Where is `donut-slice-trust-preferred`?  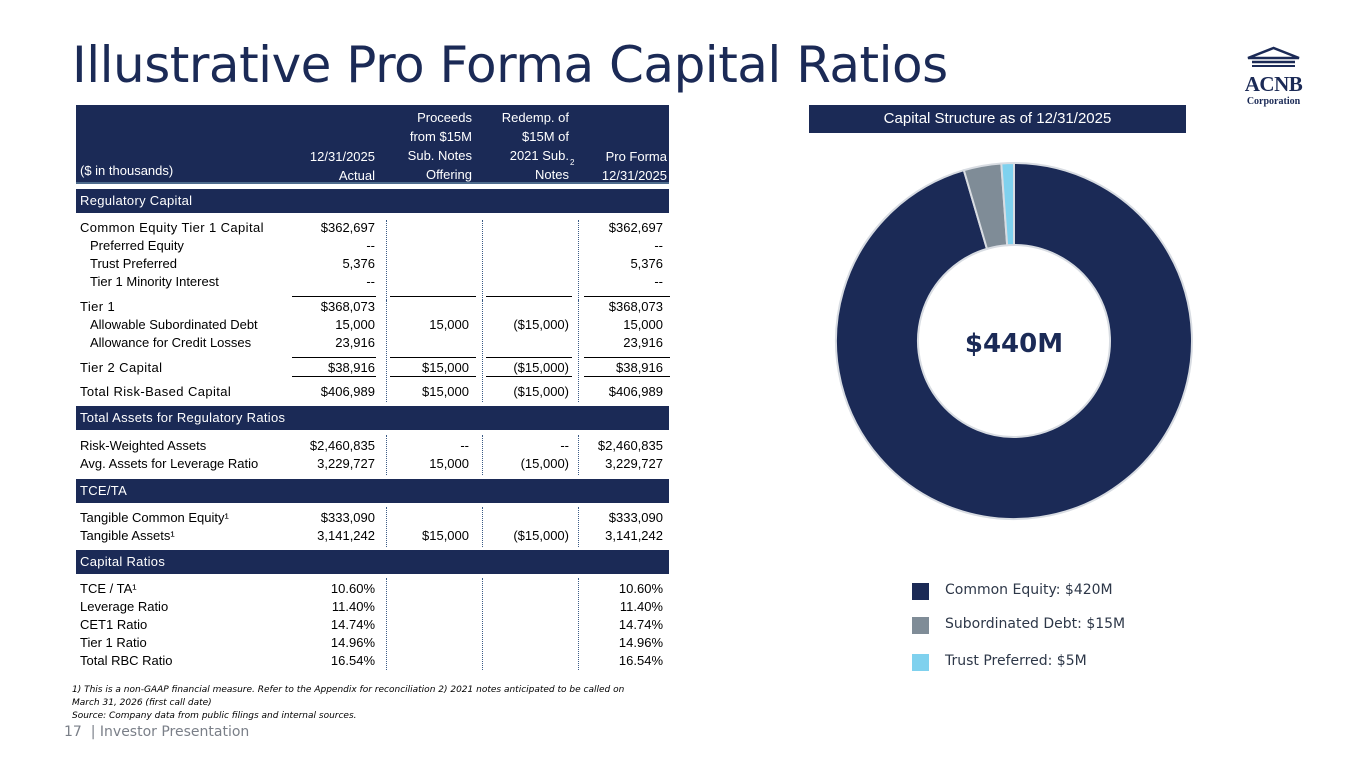 donut-slice-trust-preferred is located at coordinates (1007, 204).